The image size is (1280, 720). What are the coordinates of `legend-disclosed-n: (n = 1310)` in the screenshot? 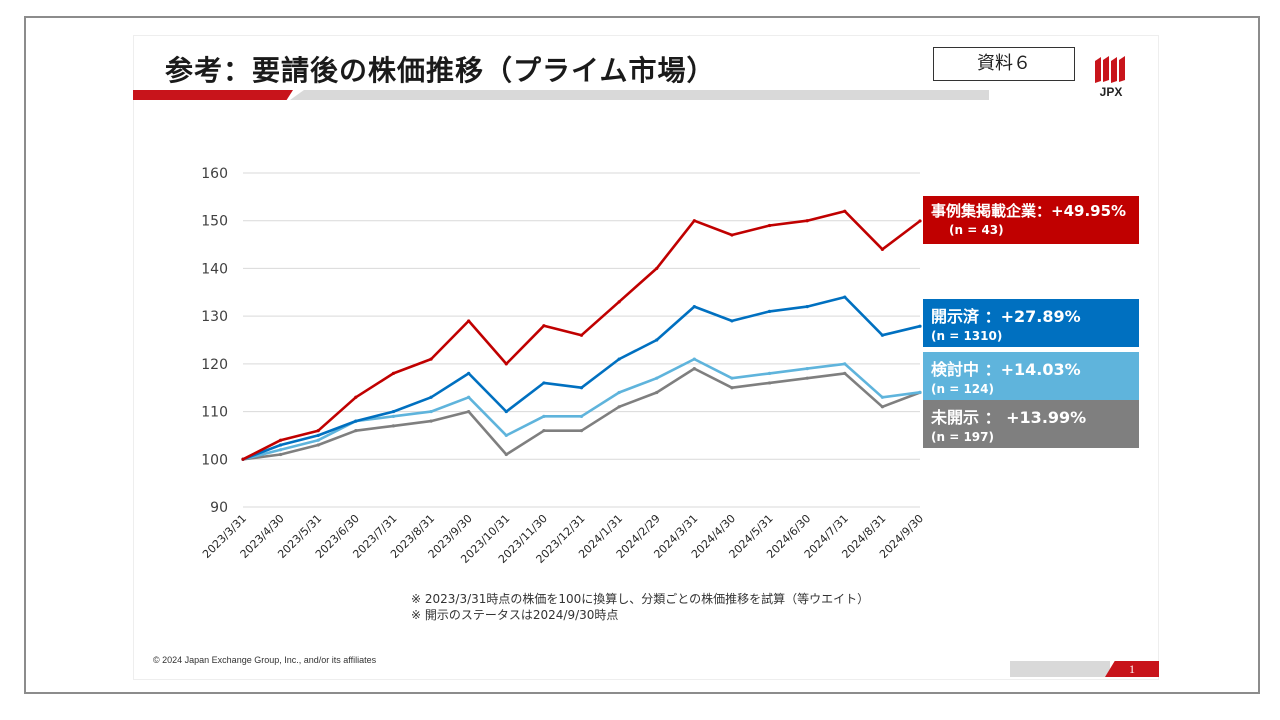 It's located at (967, 336).